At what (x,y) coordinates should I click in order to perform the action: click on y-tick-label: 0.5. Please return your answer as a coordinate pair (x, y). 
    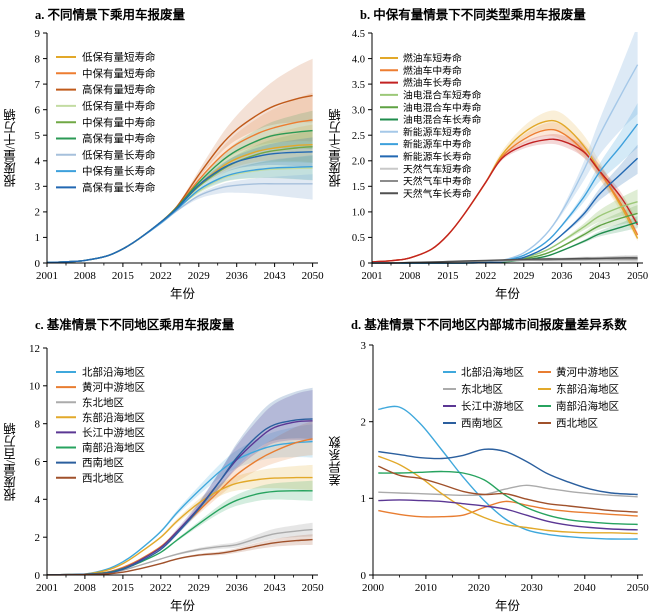
    Looking at the image, I should click on (358, 238).